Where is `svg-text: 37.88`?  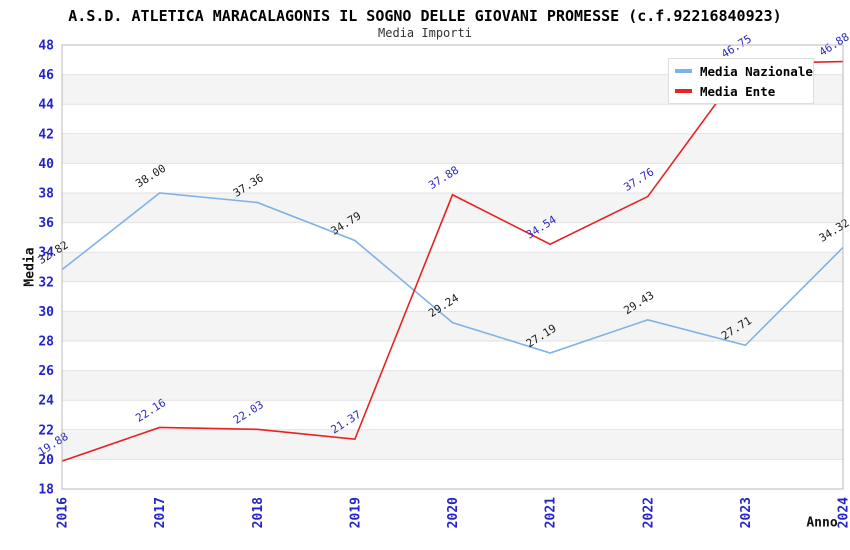
svg-text: 37.88 is located at coordinates (443, 178).